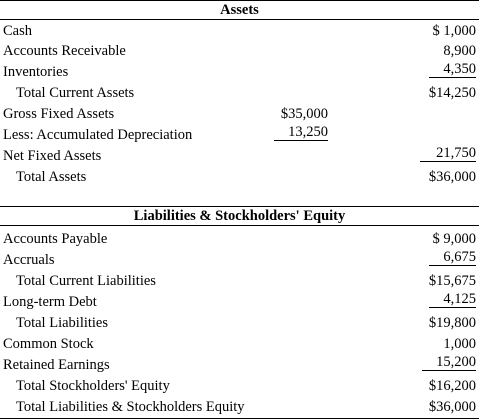 The width and height of the screenshot is (479, 420). Describe the element at coordinates (452, 70) in the screenshot. I see `row-value-inventories: 4,350` at that location.